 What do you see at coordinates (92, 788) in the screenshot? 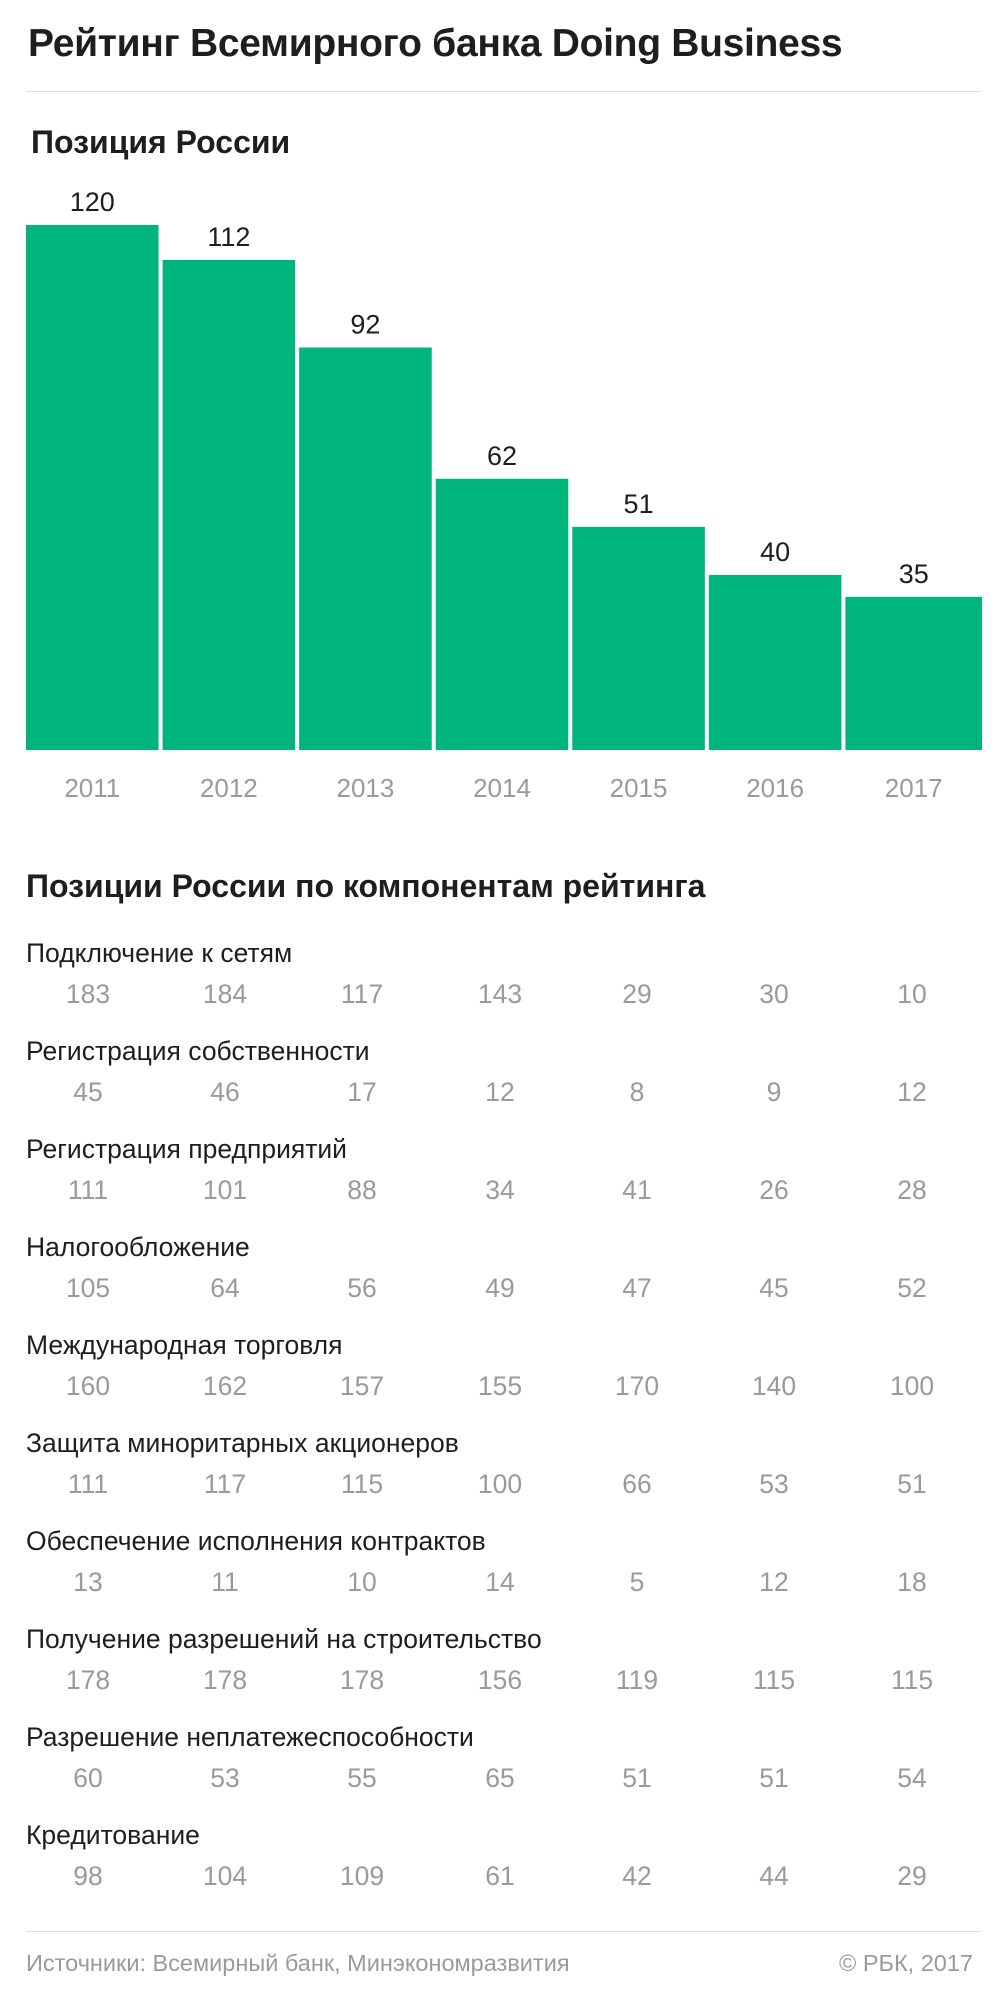
I see `x-tick-label: 2011` at bounding box center [92, 788].